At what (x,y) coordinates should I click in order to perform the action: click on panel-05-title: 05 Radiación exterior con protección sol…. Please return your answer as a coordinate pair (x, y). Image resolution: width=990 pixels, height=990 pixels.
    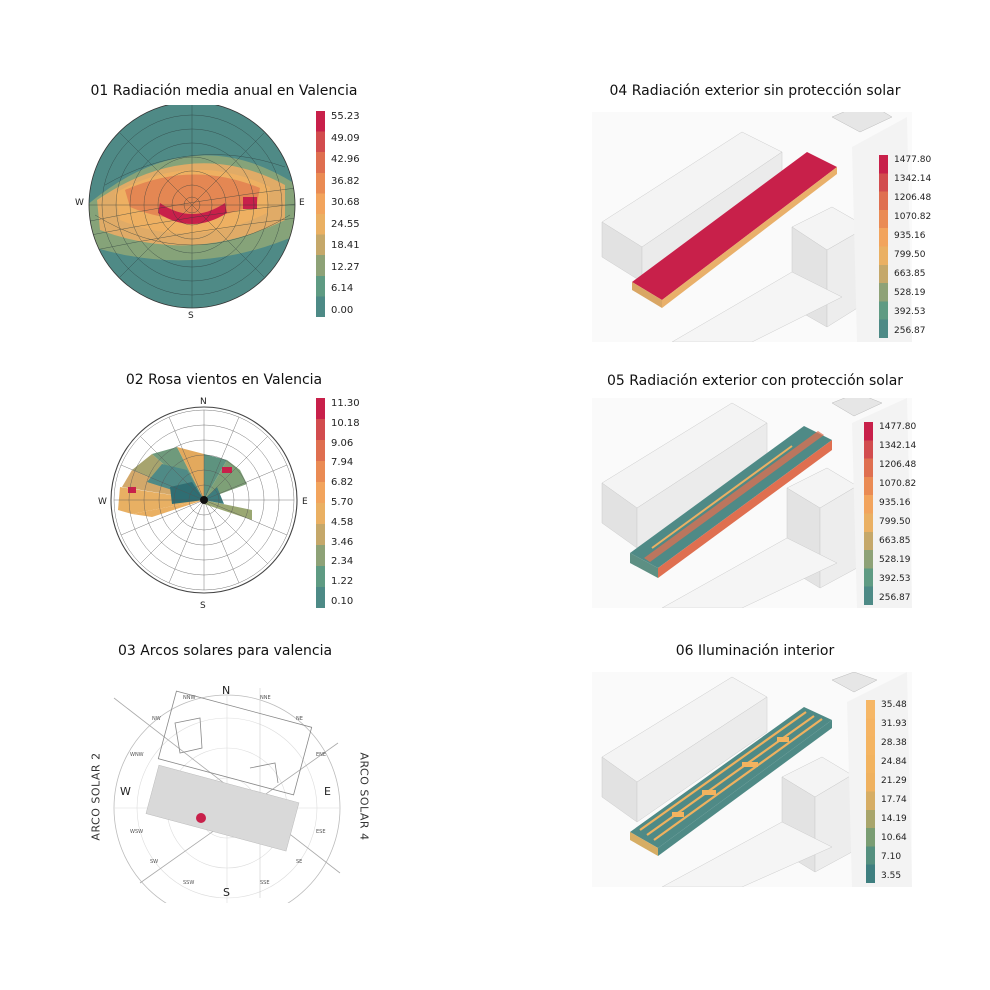
    Looking at the image, I should click on (755, 381).